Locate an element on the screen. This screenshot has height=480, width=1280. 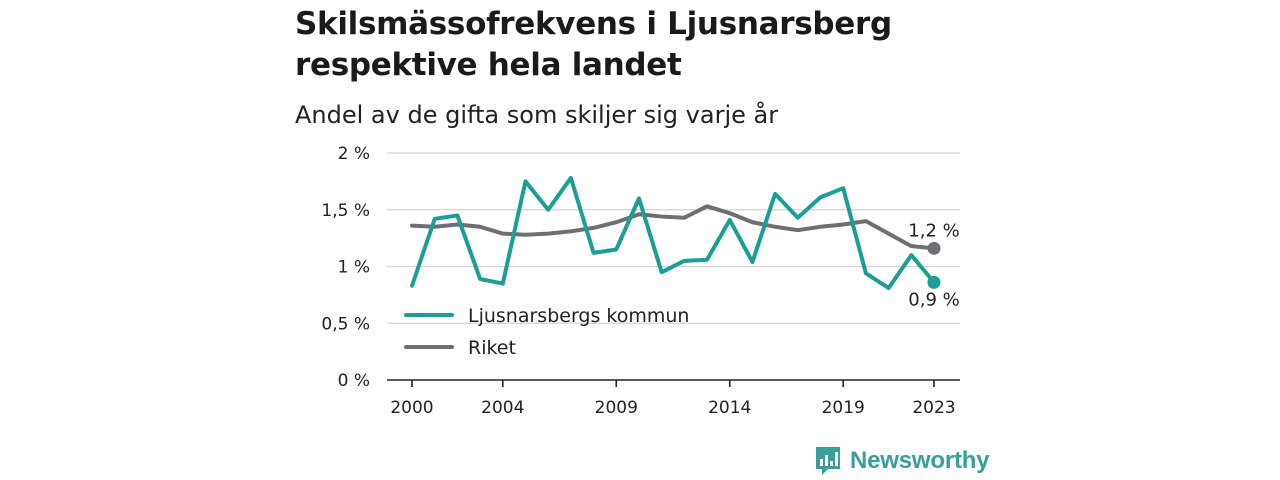
x-axis-ticks: 2000 2004 2009 2014 2019 2023 is located at coordinates (673, 399).